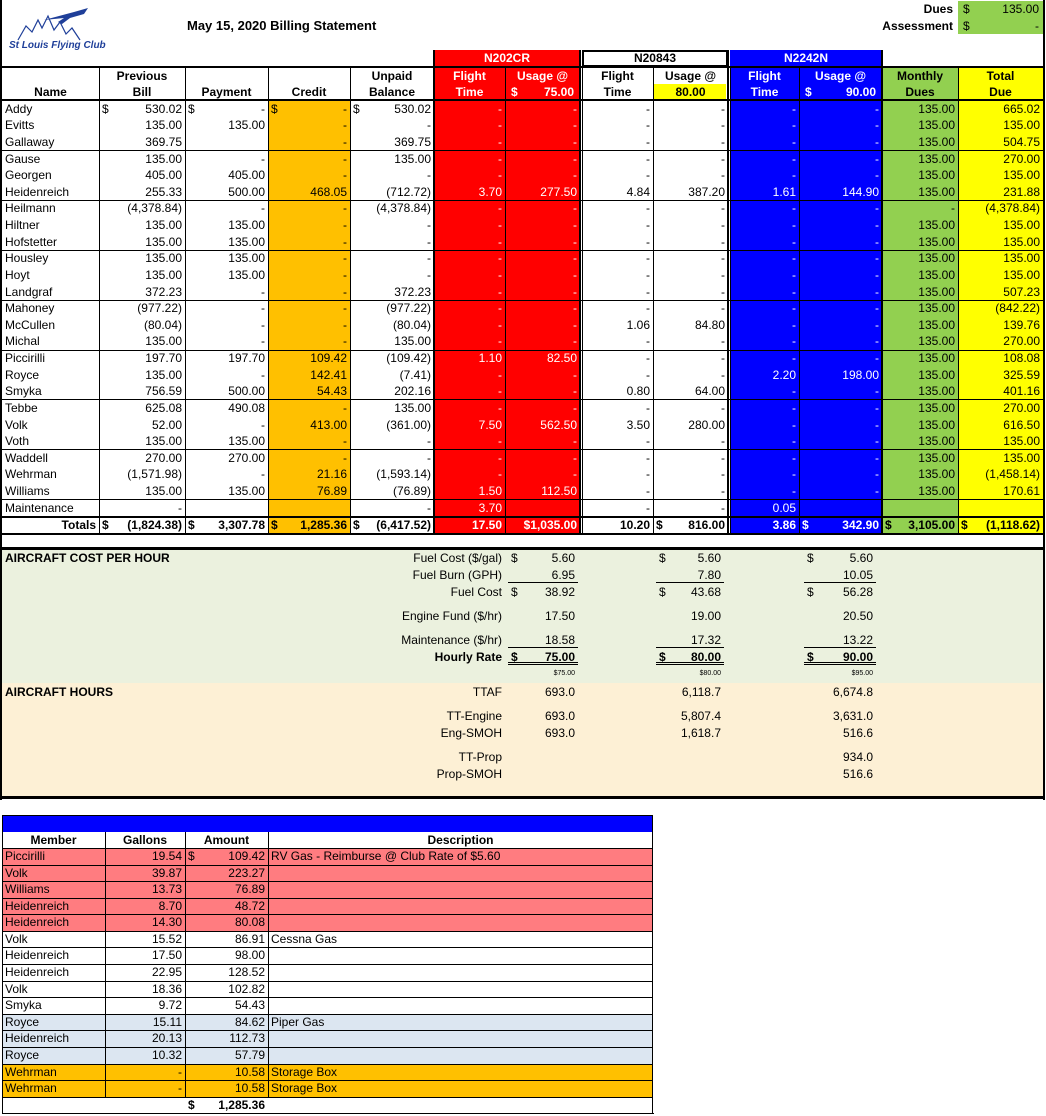  Describe the element at coordinates (543, 575) in the screenshot. I see `cell: 6.95` at that location.